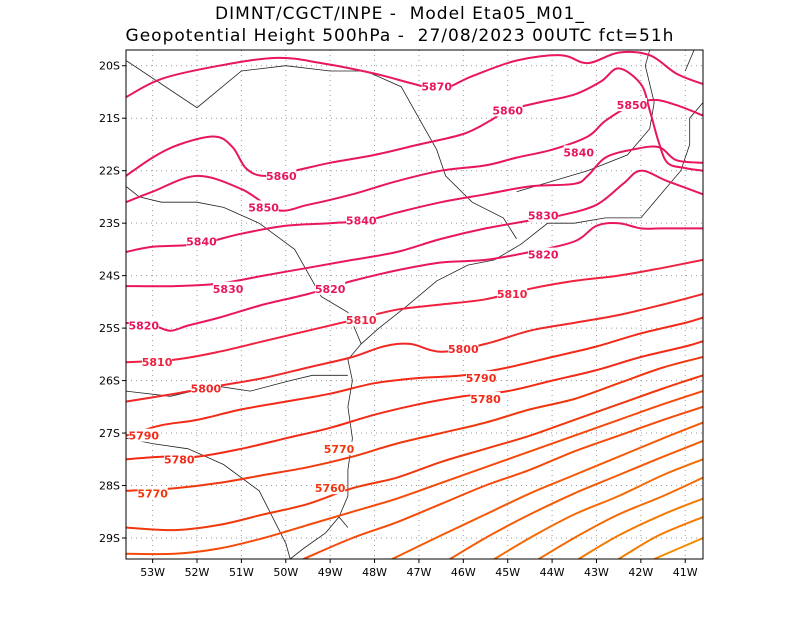 The width and height of the screenshot is (800, 618). Describe the element at coordinates (314, 537) in the screenshot. I see `coastline-south-line` at that location.